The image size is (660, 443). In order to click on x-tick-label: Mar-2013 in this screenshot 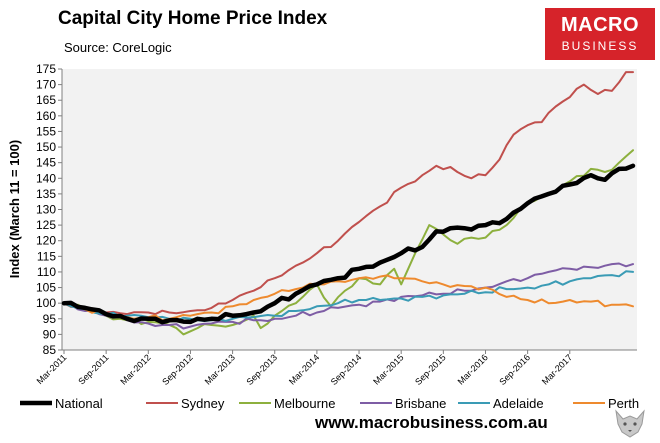, I will do `click(220, 369)`.